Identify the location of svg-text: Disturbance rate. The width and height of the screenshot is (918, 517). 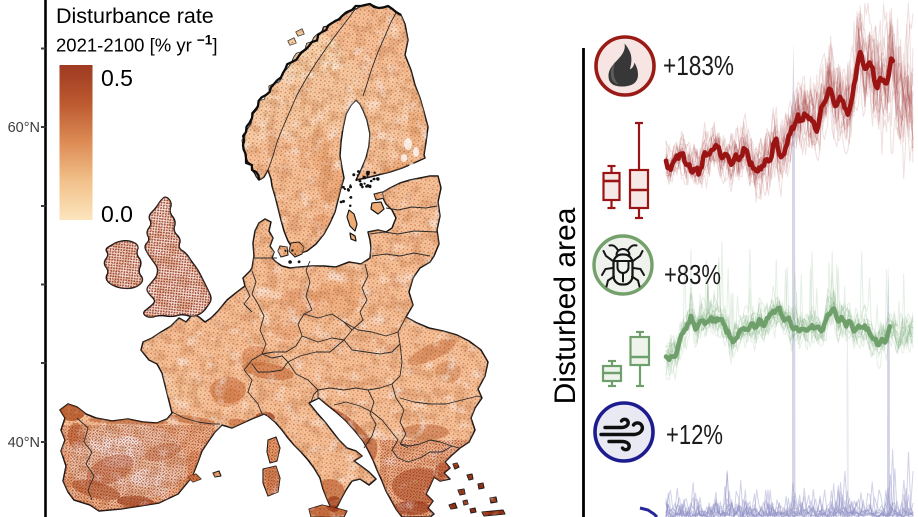
(135, 16).